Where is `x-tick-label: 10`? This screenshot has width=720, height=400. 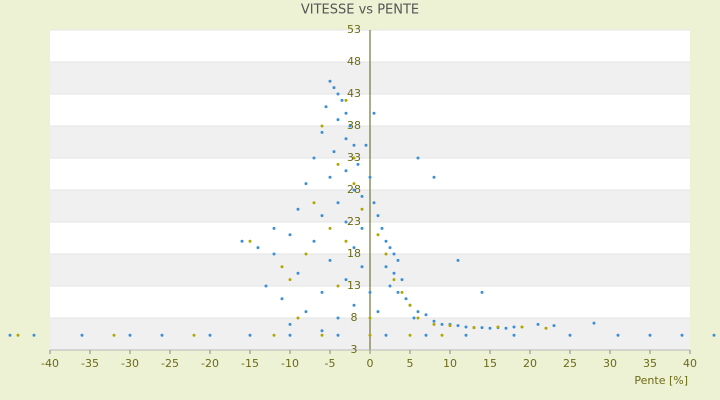 x-tick-label: 10 is located at coordinates (450, 363).